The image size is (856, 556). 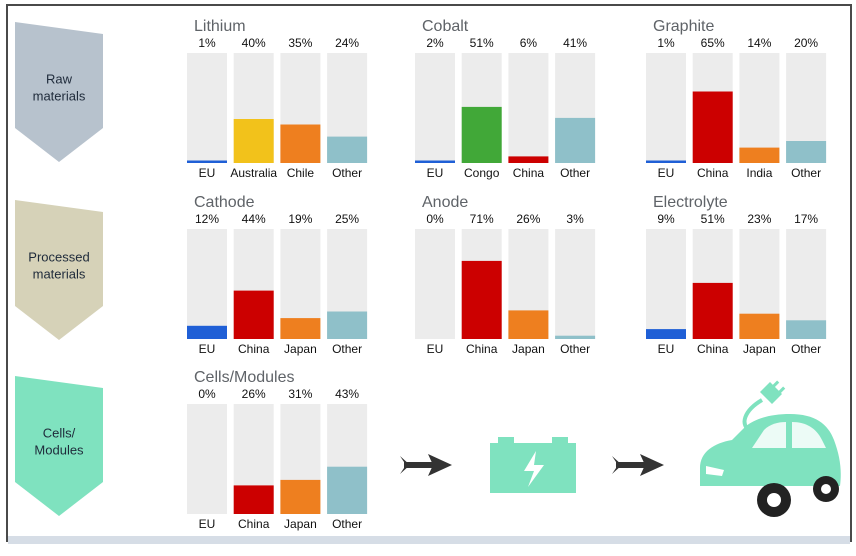 What do you see at coordinates (529, 43) in the screenshot?
I see `value-label: 6%` at bounding box center [529, 43].